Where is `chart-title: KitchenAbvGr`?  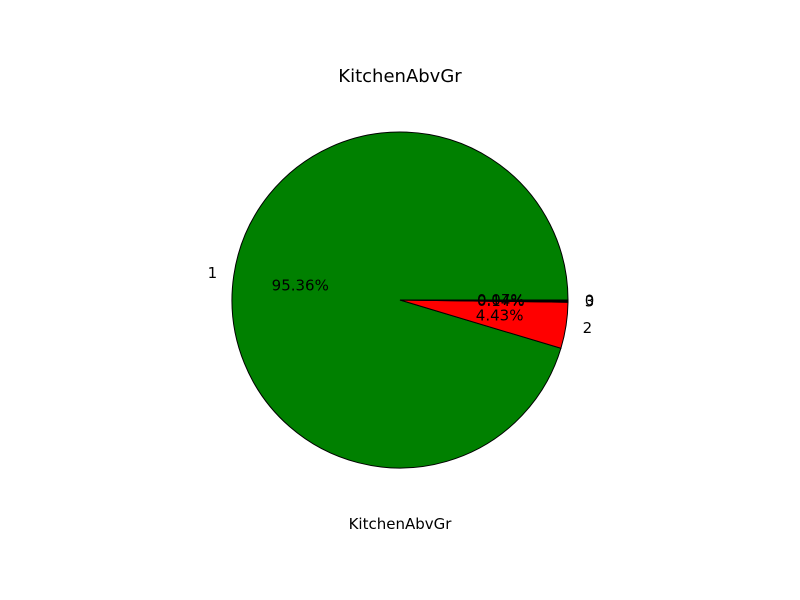
chart-title: KitchenAbvGr is located at coordinates (400, 76).